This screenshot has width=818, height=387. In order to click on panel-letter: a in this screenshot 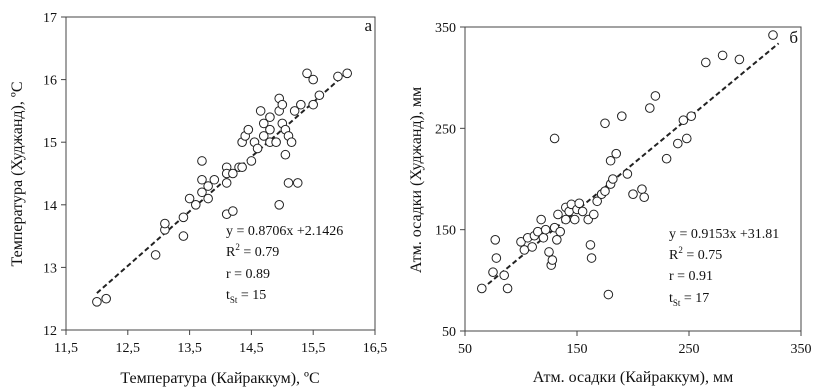, I will do `click(368, 25)`.